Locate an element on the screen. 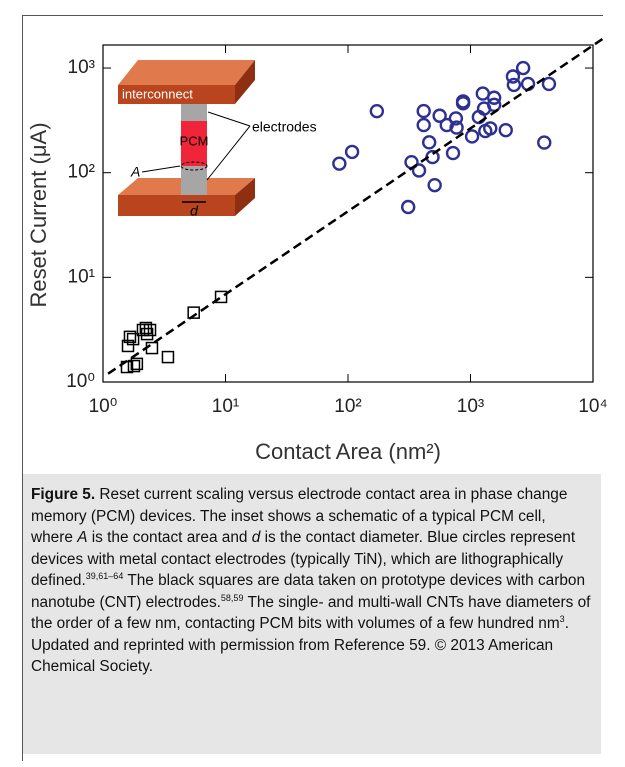 The width and height of the screenshot is (625, 767). contact-area is located at coordinates (194, 166).